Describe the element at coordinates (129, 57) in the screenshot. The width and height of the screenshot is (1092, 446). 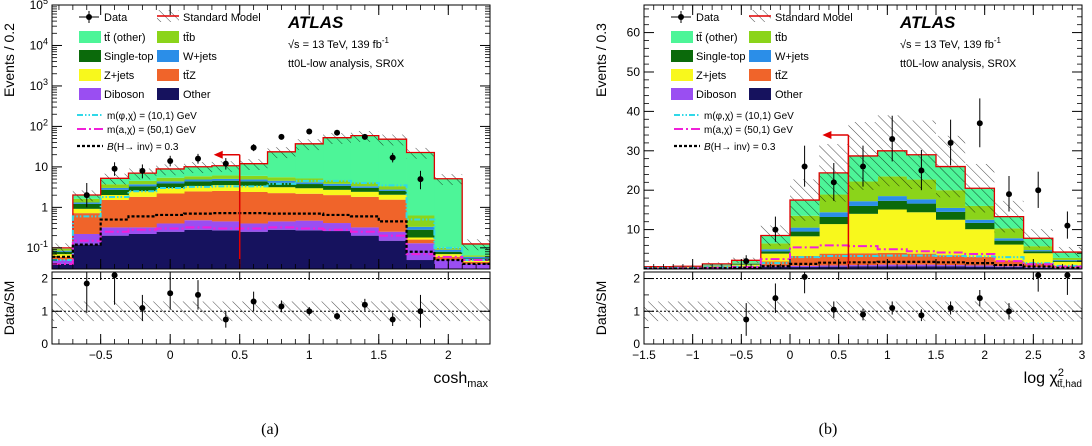
I see `legend-singletop-label: Single-top` at that location.